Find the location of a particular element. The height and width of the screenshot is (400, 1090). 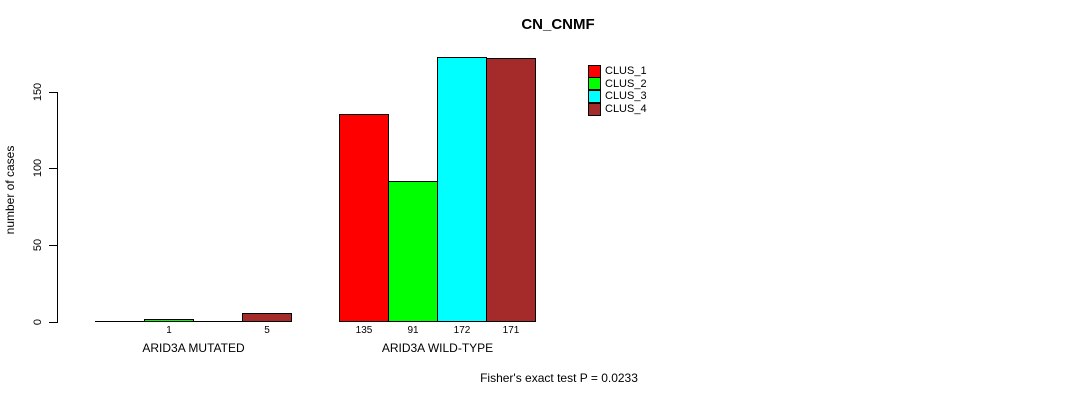

legend-label: CLUS_4 is located at coordinates (626, 109).